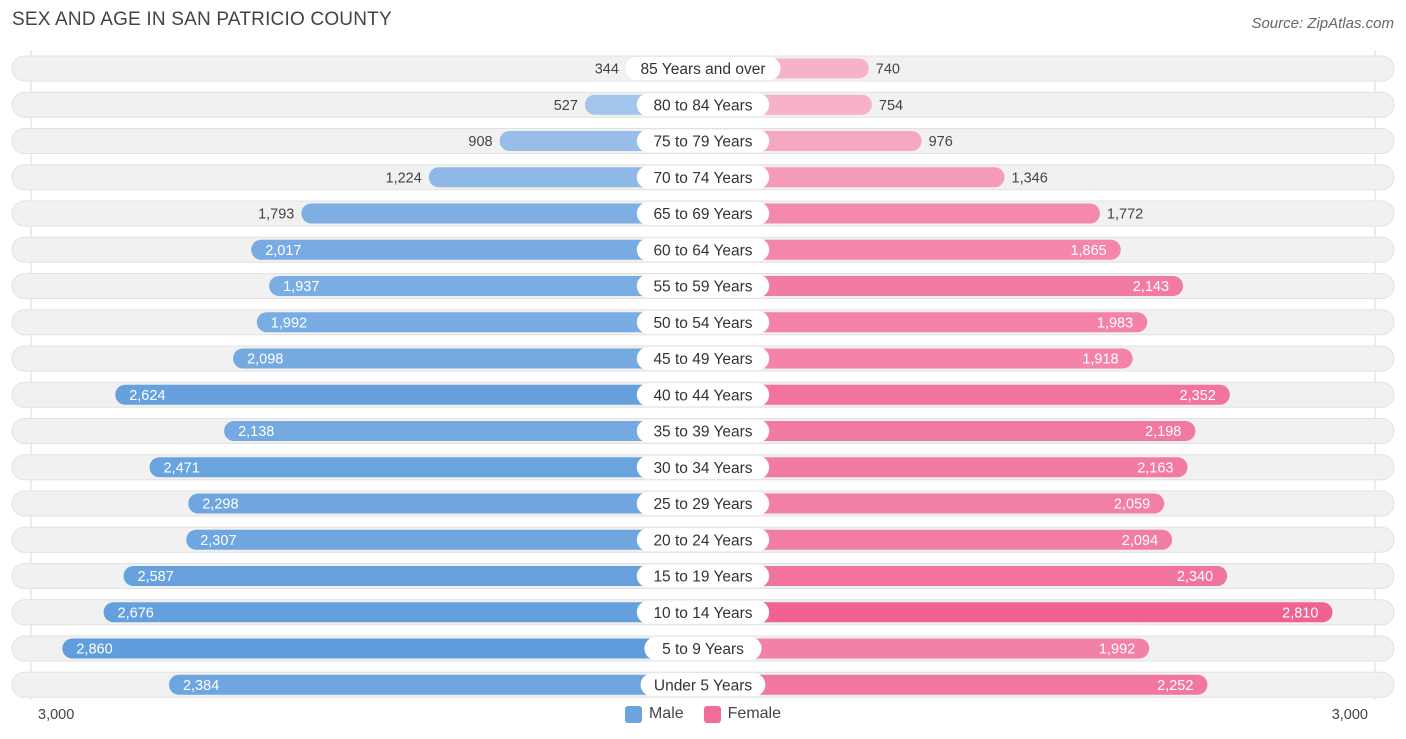 The height and width of the screenshot is (739, 1406). Describe the element at coordinates (1155, 468) in the screenshot. I see `value-label-female: 2,163` at that location.